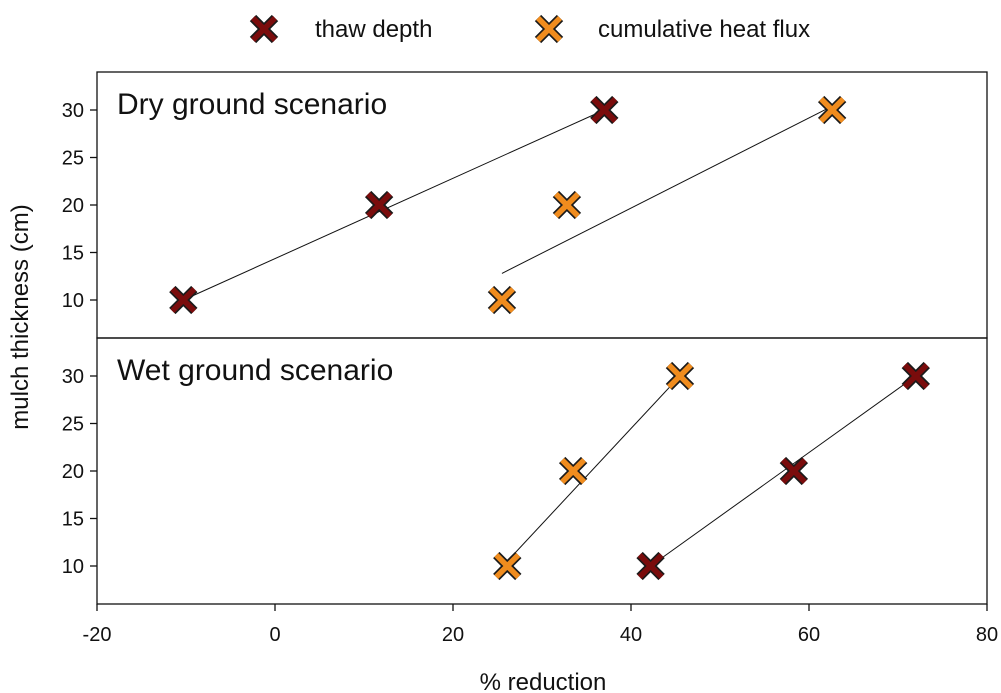 This screenshot has height=693, width=1001. What do you see at coordinates (549, 29) in the screenshot?
I see `legend-marker-cumulative-heat-flux` at bounding box center [549, 29].